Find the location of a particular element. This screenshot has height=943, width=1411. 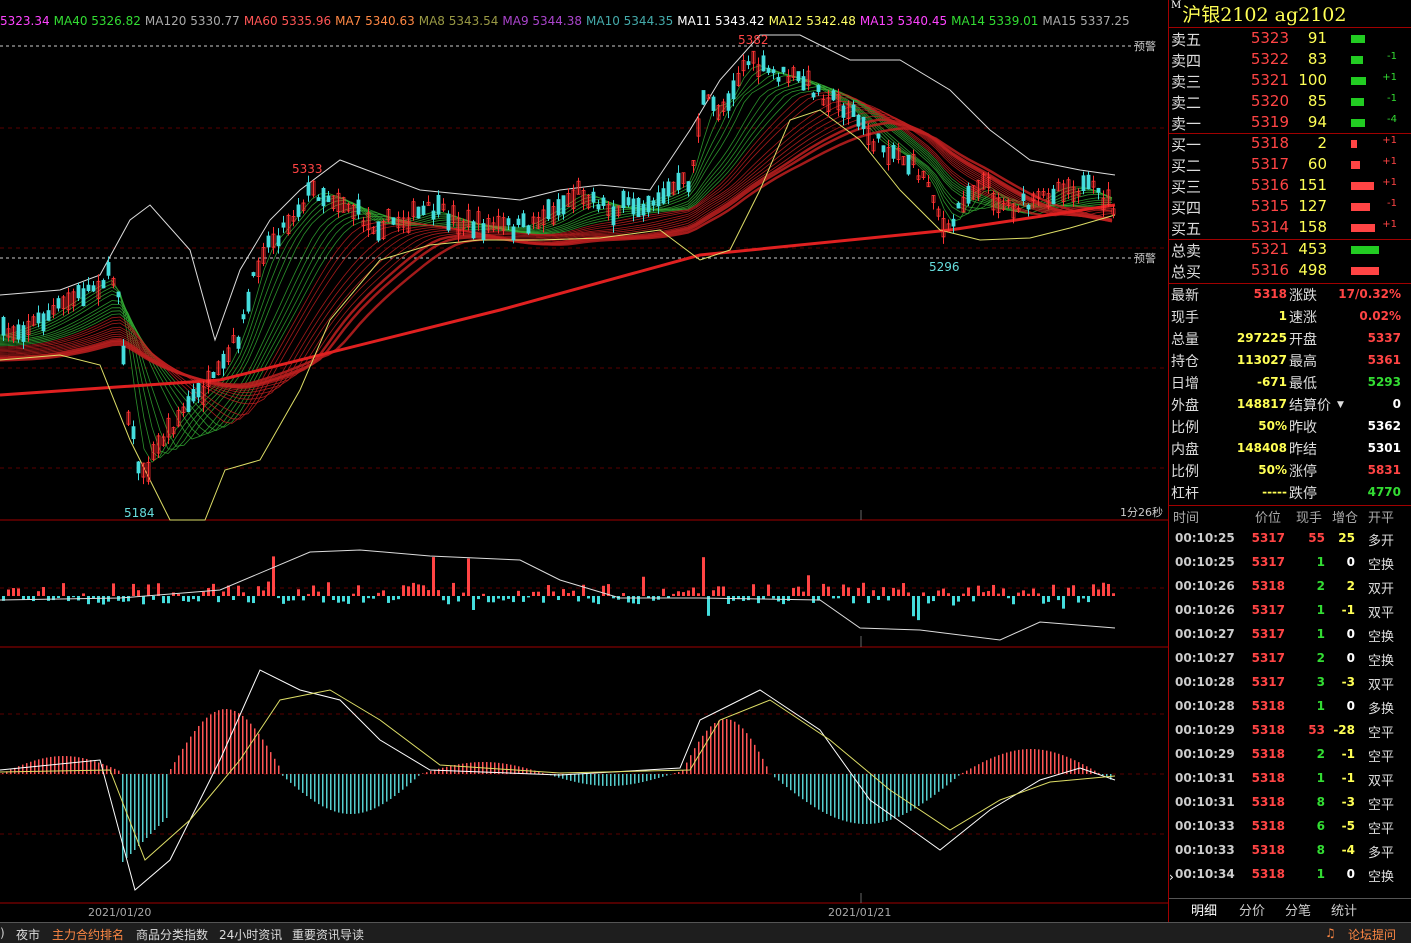

bid-price: 5318 is located at coordinates (1260, 143).